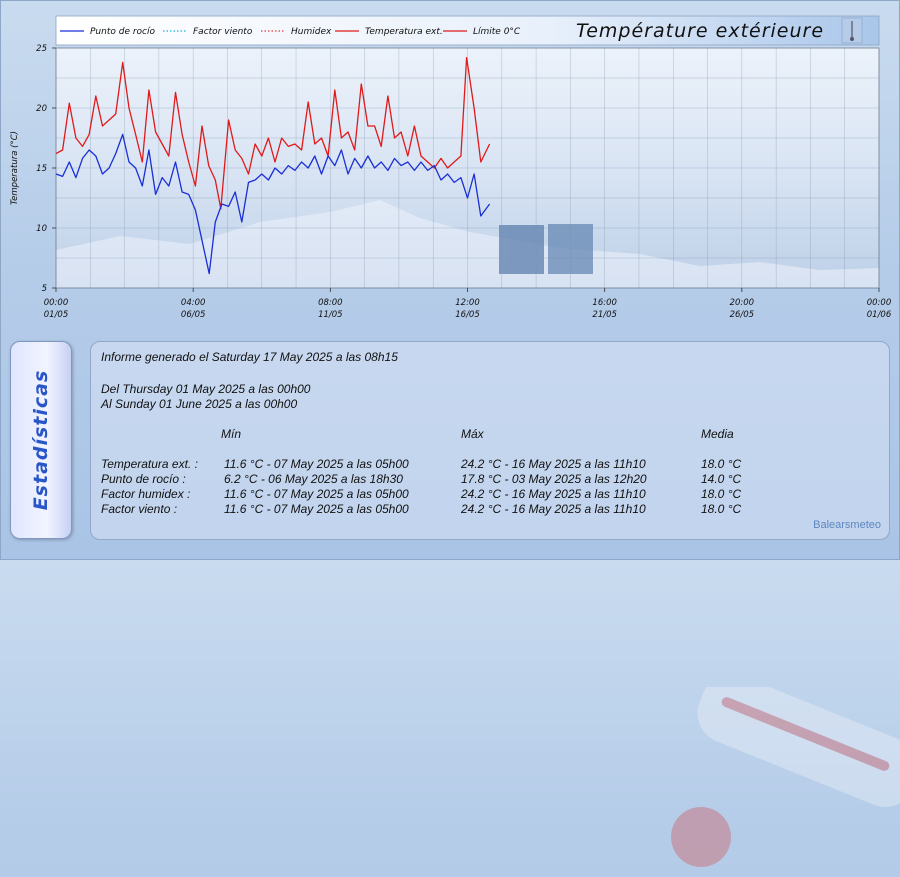 This screenshot has width=900, height=877. Describe the element at coordinates (149, 464) in the screenshot. I see `row-label: Temperatura ext. :` at that location.